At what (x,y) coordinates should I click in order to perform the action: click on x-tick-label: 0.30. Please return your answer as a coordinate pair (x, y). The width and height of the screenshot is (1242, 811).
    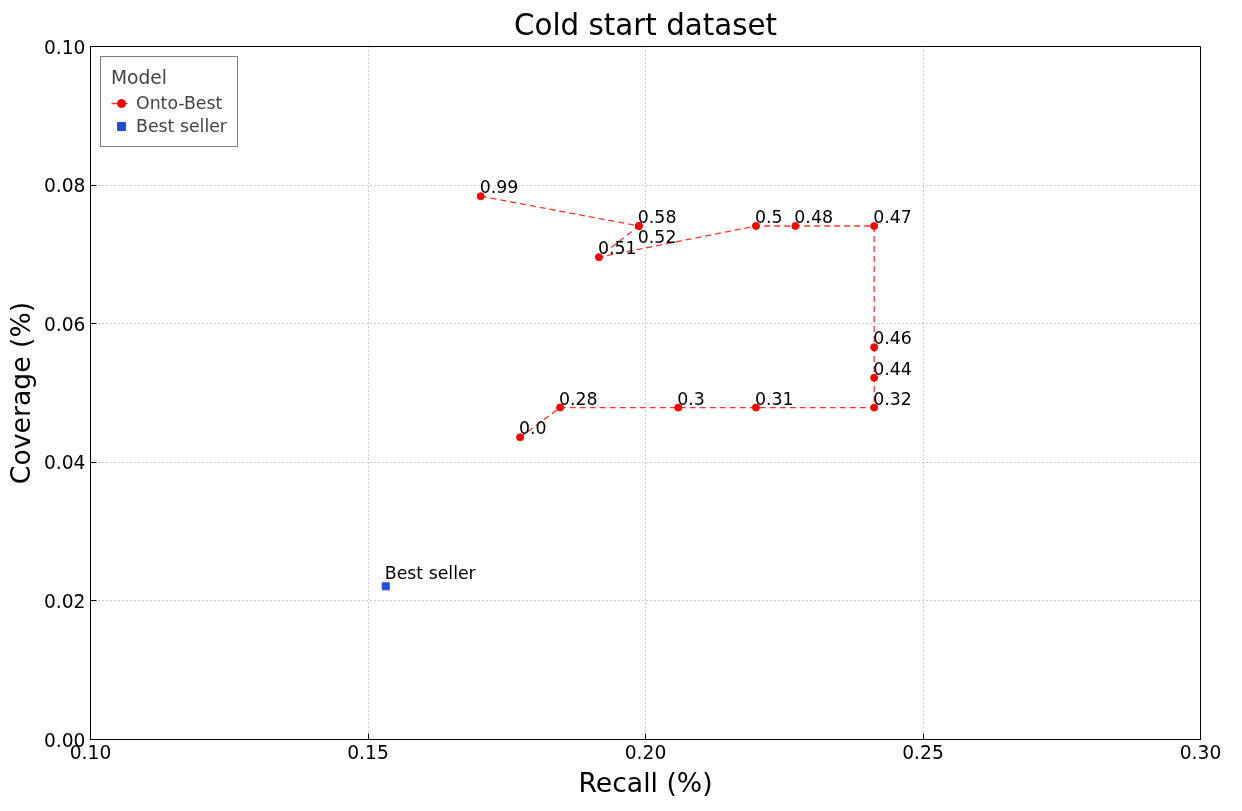
    Looking at the image, I should click on (1200, 752).